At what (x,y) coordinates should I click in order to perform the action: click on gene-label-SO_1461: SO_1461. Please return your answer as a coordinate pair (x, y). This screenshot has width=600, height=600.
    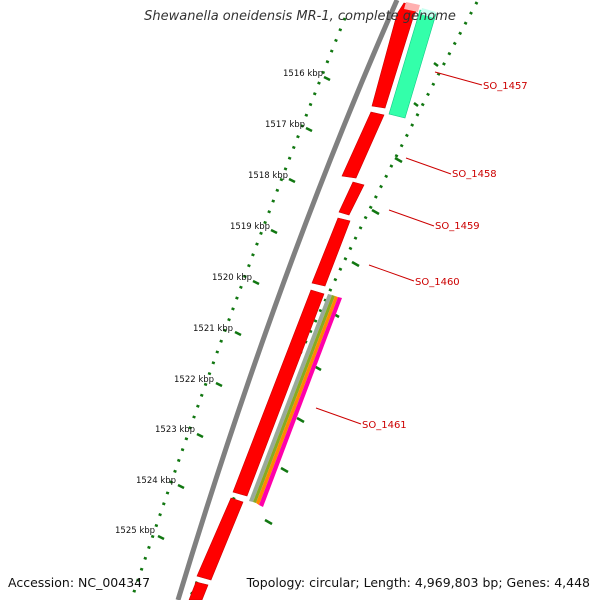
    Looking at the image, I should click on (384, 425).